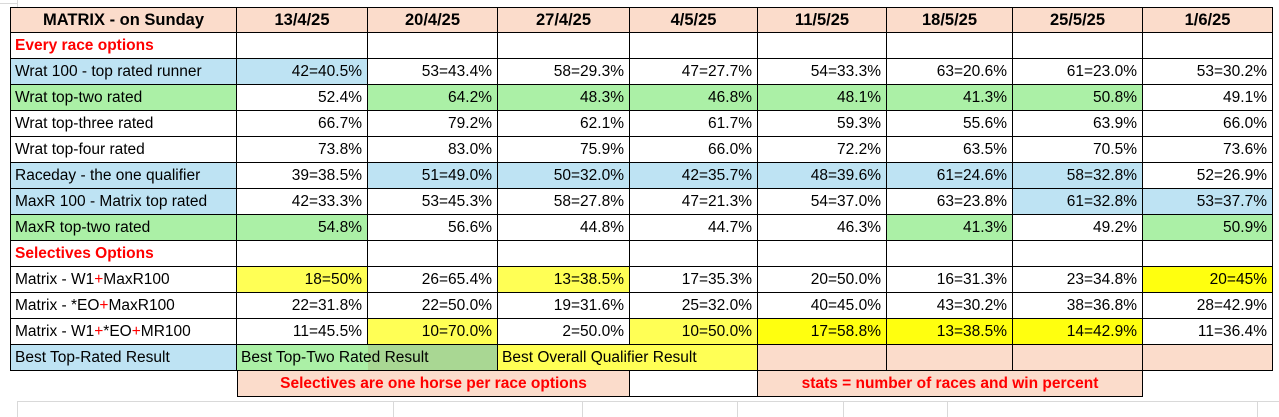 The image size is (1279, 417). Describe the element at coordinates (123, 124) in the screenshot. I see `row-label: Wrat top-three rated` at that location.